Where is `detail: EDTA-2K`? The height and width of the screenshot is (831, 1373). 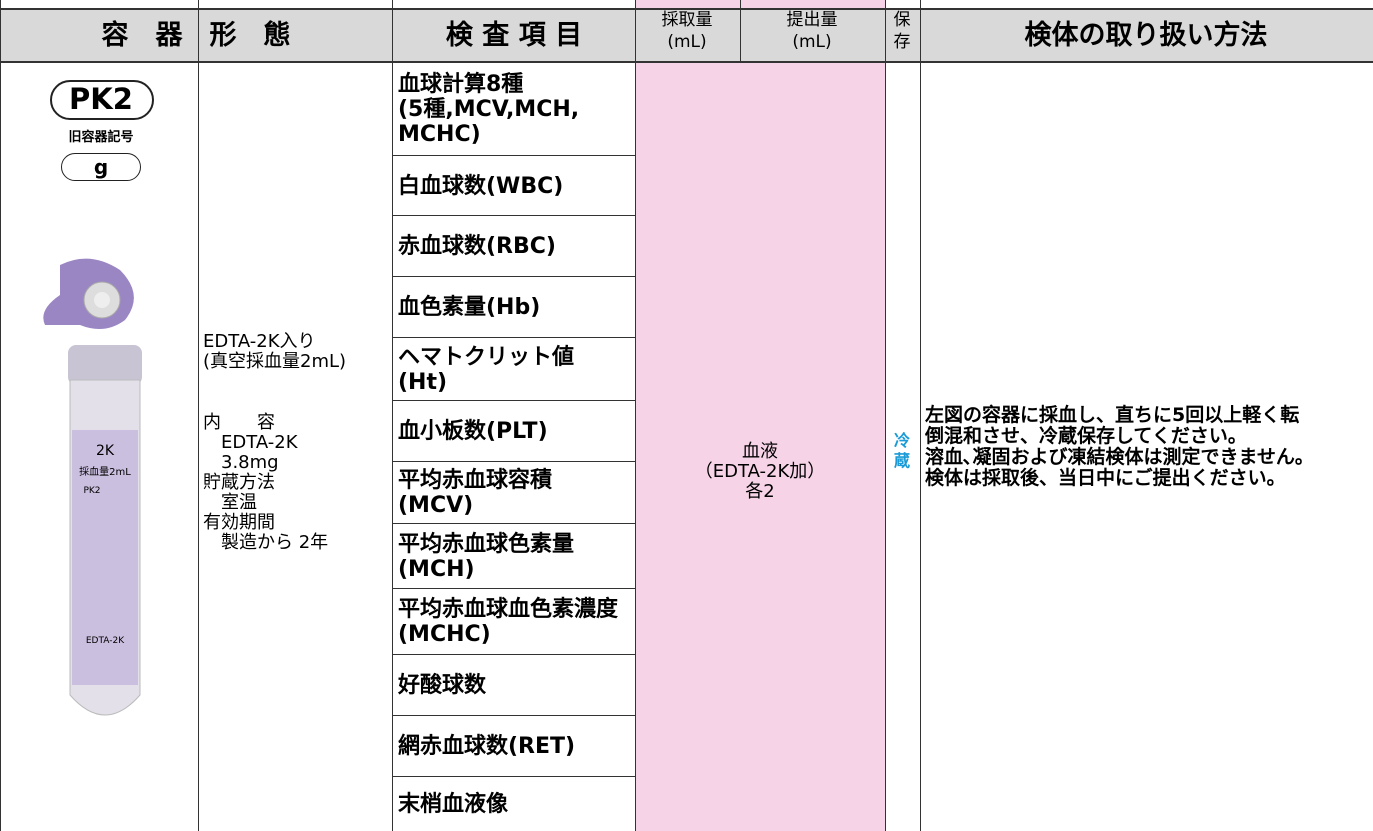 detail: EDTA-2K is located at coordinates (250, 442).